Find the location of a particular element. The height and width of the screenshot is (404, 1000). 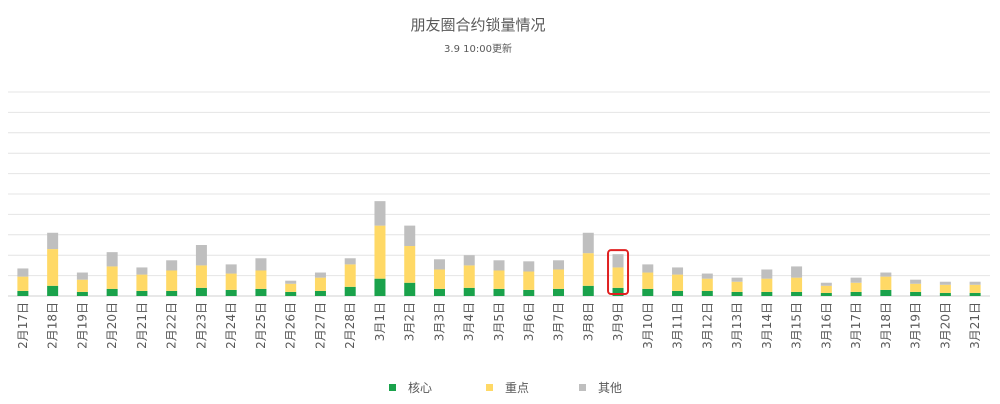

x-tick-label: 3月9日 is located at coordinates (618, 321).